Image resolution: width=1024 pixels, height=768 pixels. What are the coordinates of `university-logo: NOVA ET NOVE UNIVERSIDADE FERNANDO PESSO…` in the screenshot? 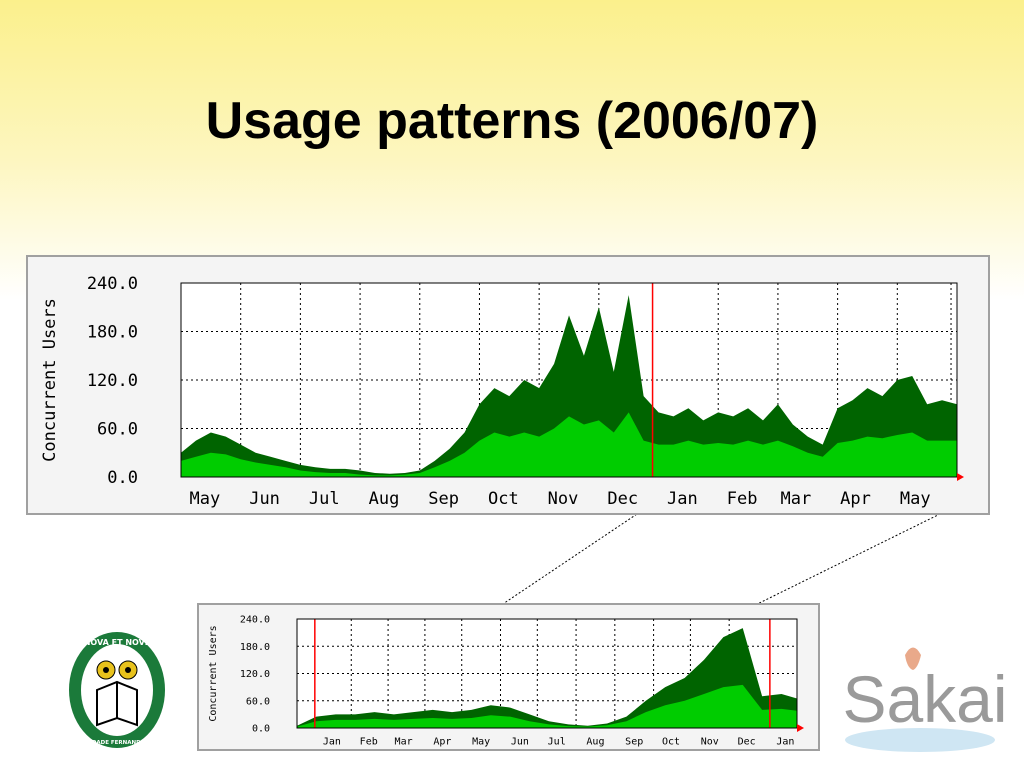 It's located at (117, 690).